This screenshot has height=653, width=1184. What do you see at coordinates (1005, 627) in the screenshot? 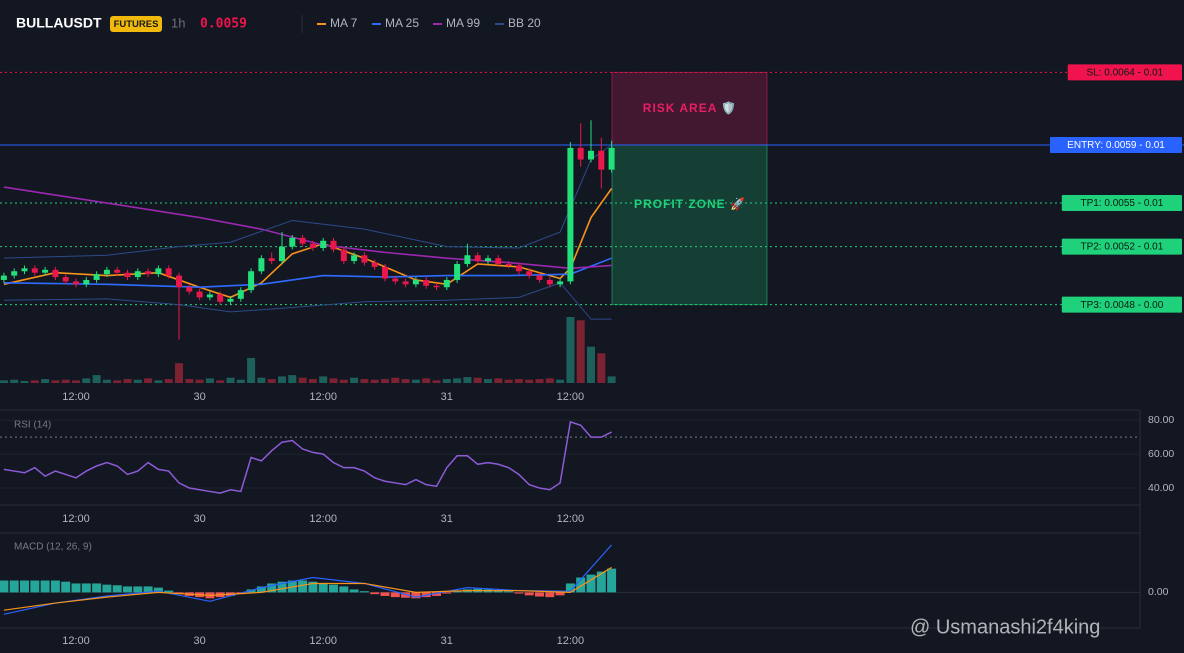
I see `watermark: @ Usmanashi2f4king` at bounding box center [1005, 627].